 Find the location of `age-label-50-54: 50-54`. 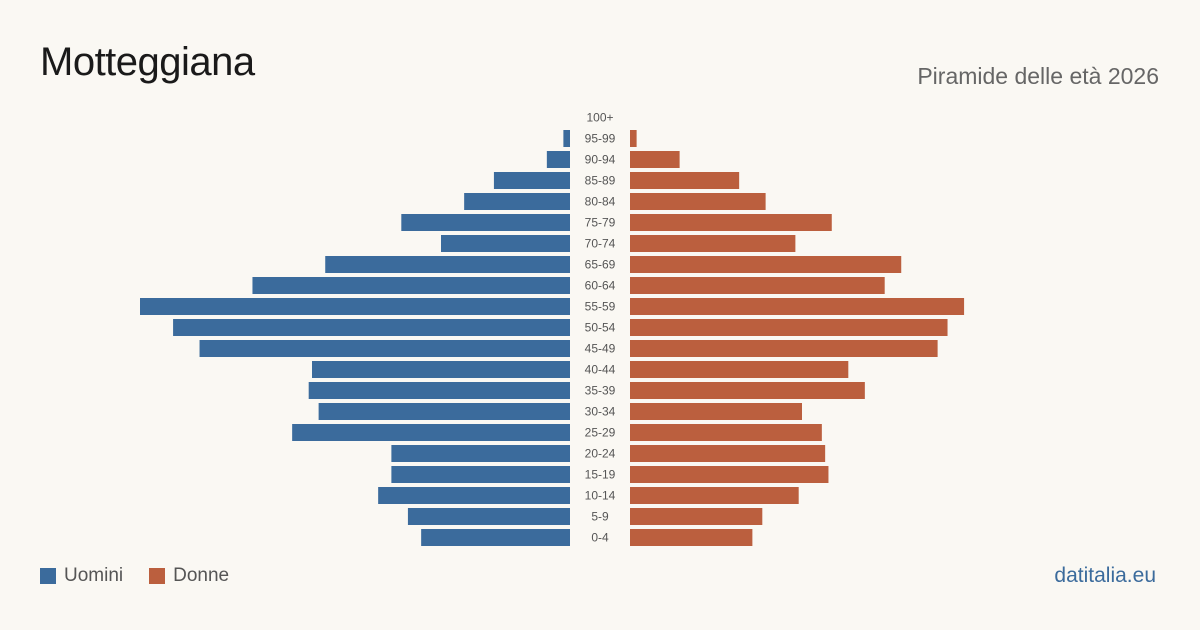

age-label-50-54: 50-54 is located at coordinates (600, 328).